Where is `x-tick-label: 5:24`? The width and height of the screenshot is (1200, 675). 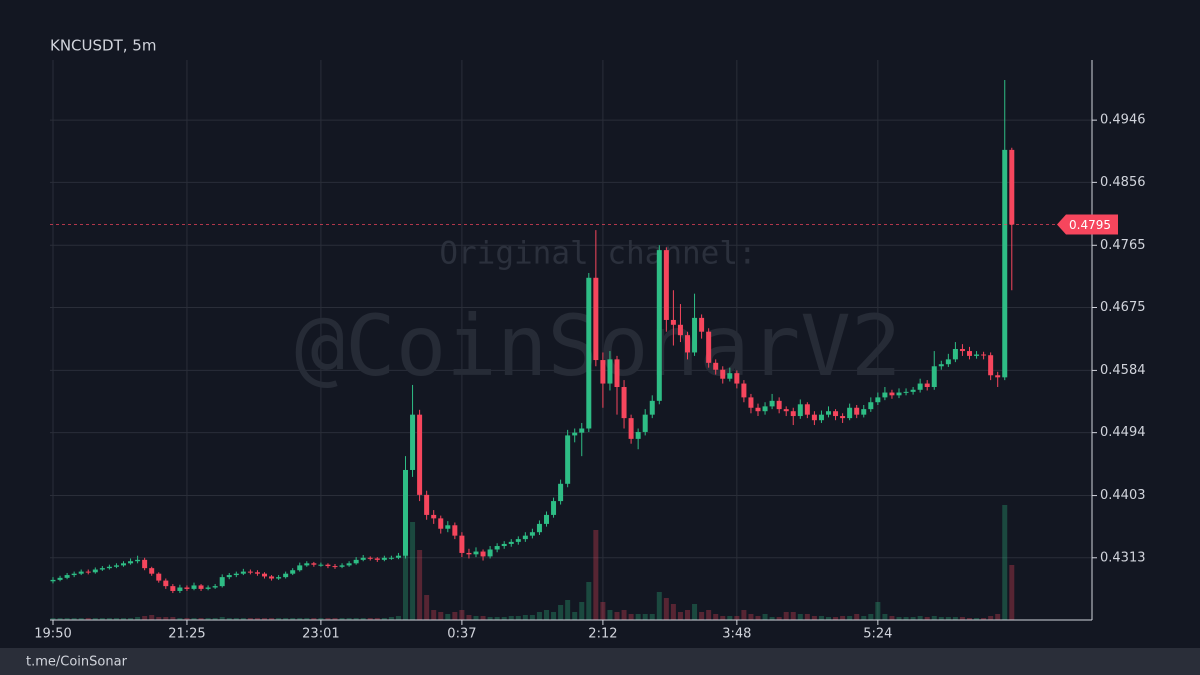 x-tick-label: 5:24 is located at coordinates (877, 634).